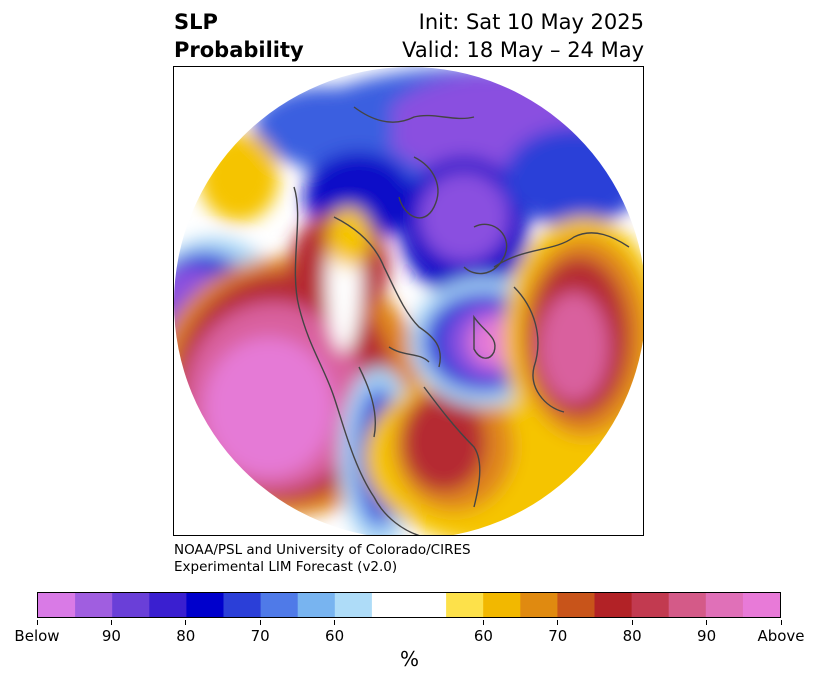 The width and height of the screenshot is (819, 686). Describe the element at coordinates (196, 22) in the screenshot. I see `title-variable: SLP` at that location.